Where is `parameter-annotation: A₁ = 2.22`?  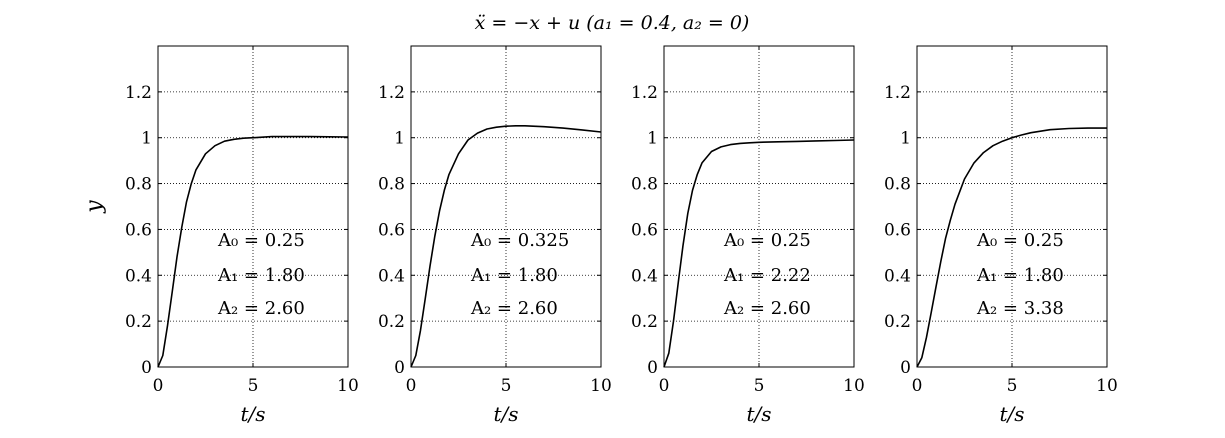 parameter-annotation: A₁ = 2.22 is located at coordinates (767, 275).